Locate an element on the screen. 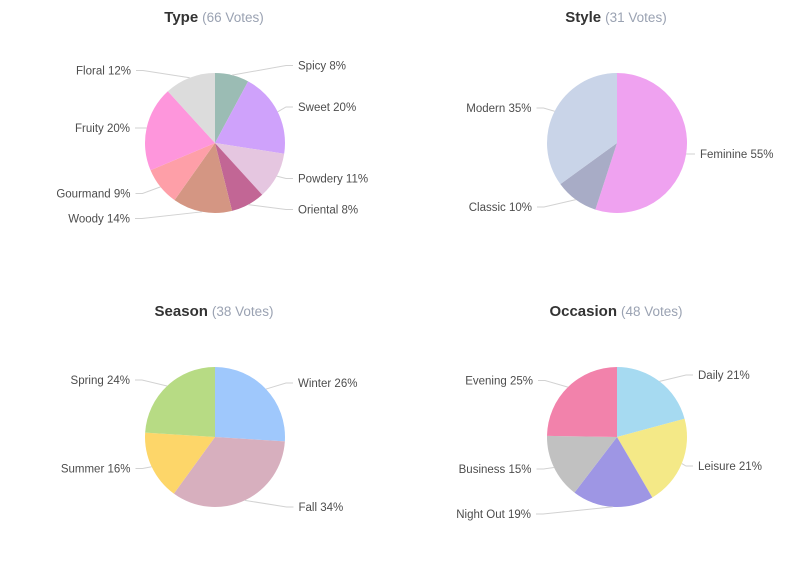 Image resolution: width=804 pixels, height=574 pixels. slice-label-summer: Summer 16% is located at coordinates (96, 470).